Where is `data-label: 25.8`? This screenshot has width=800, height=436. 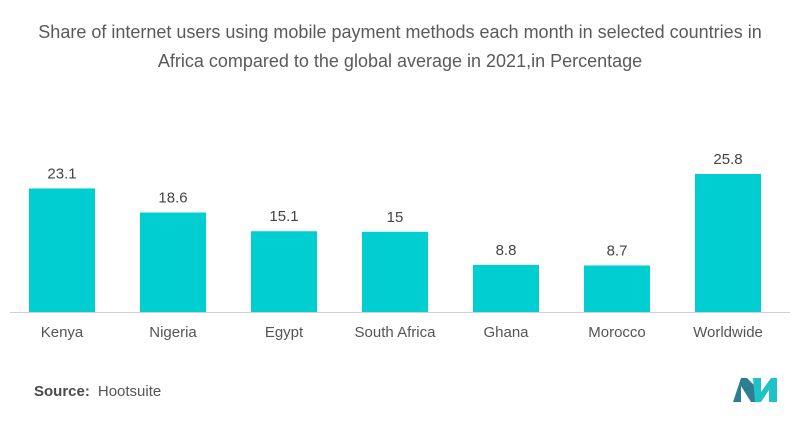 data-label: 25.8 is located at coordinates (727, 159).